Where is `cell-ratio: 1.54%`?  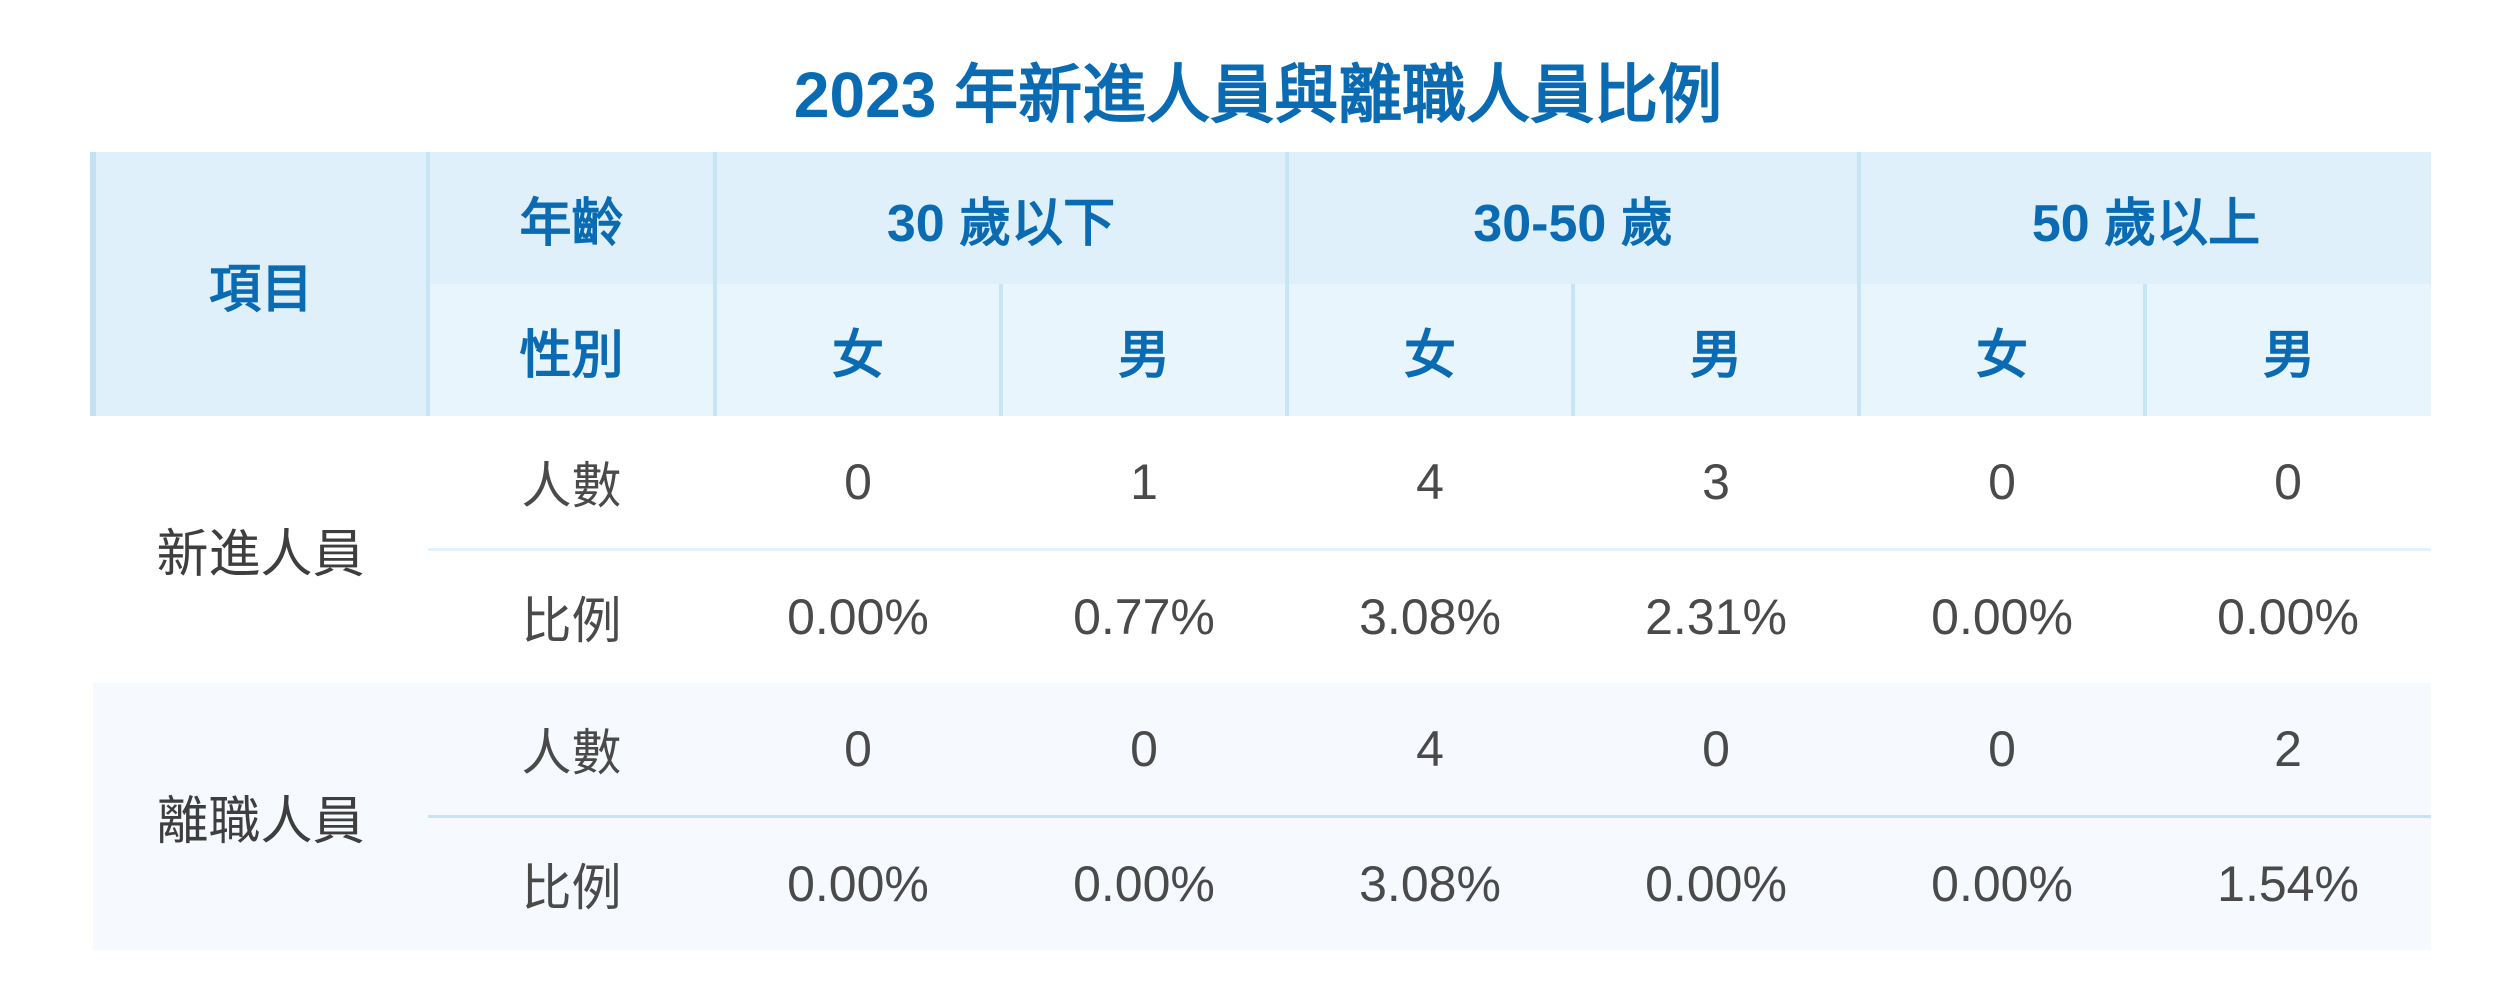
cell-ratio: 1.54% is located at coordinates (2288, 883).